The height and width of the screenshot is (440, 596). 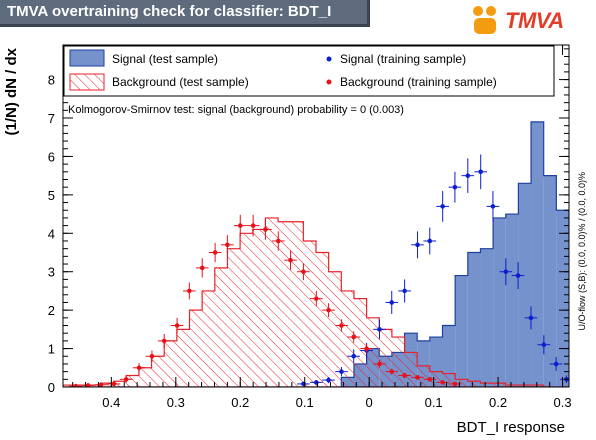 What do you see at coordinates (329, 59) in the screenshot?
I see `legend-marker-signal-training` at bounding box center [329, 59].